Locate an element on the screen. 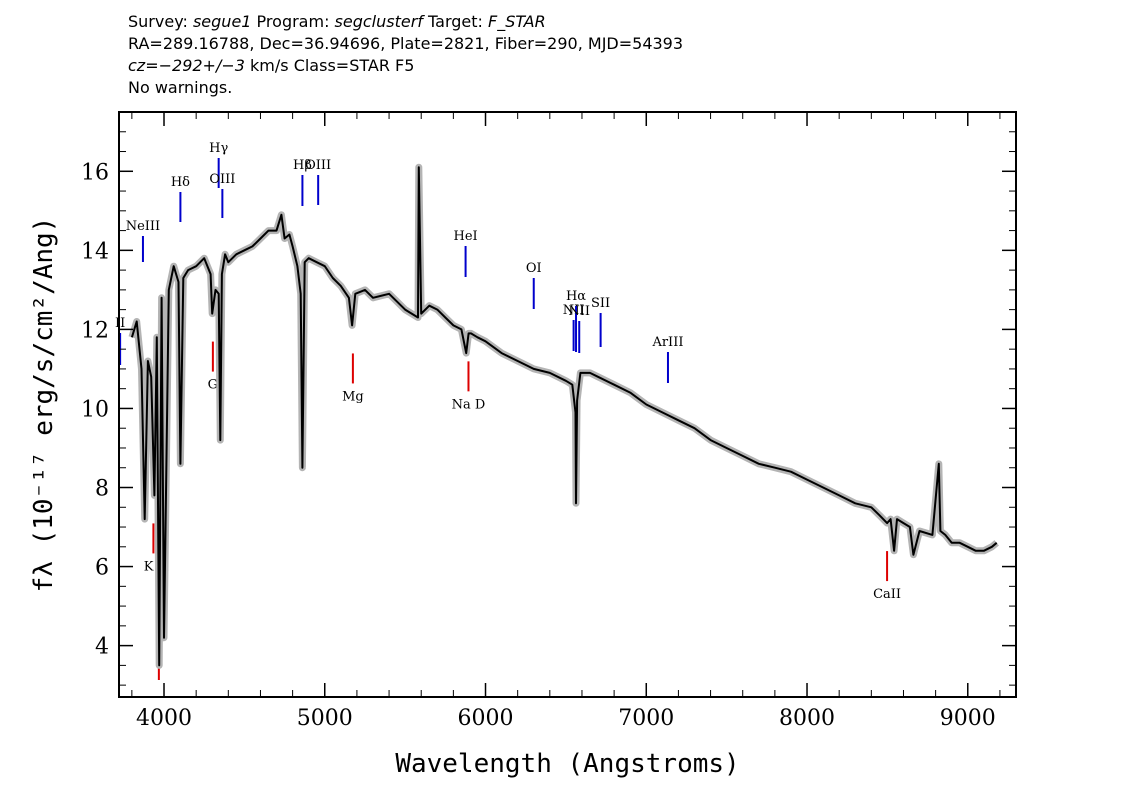 Image resolution: width=1134 pixels, height=810 pixels. y-tick-label: 6 is located at coordinates (102, 568).